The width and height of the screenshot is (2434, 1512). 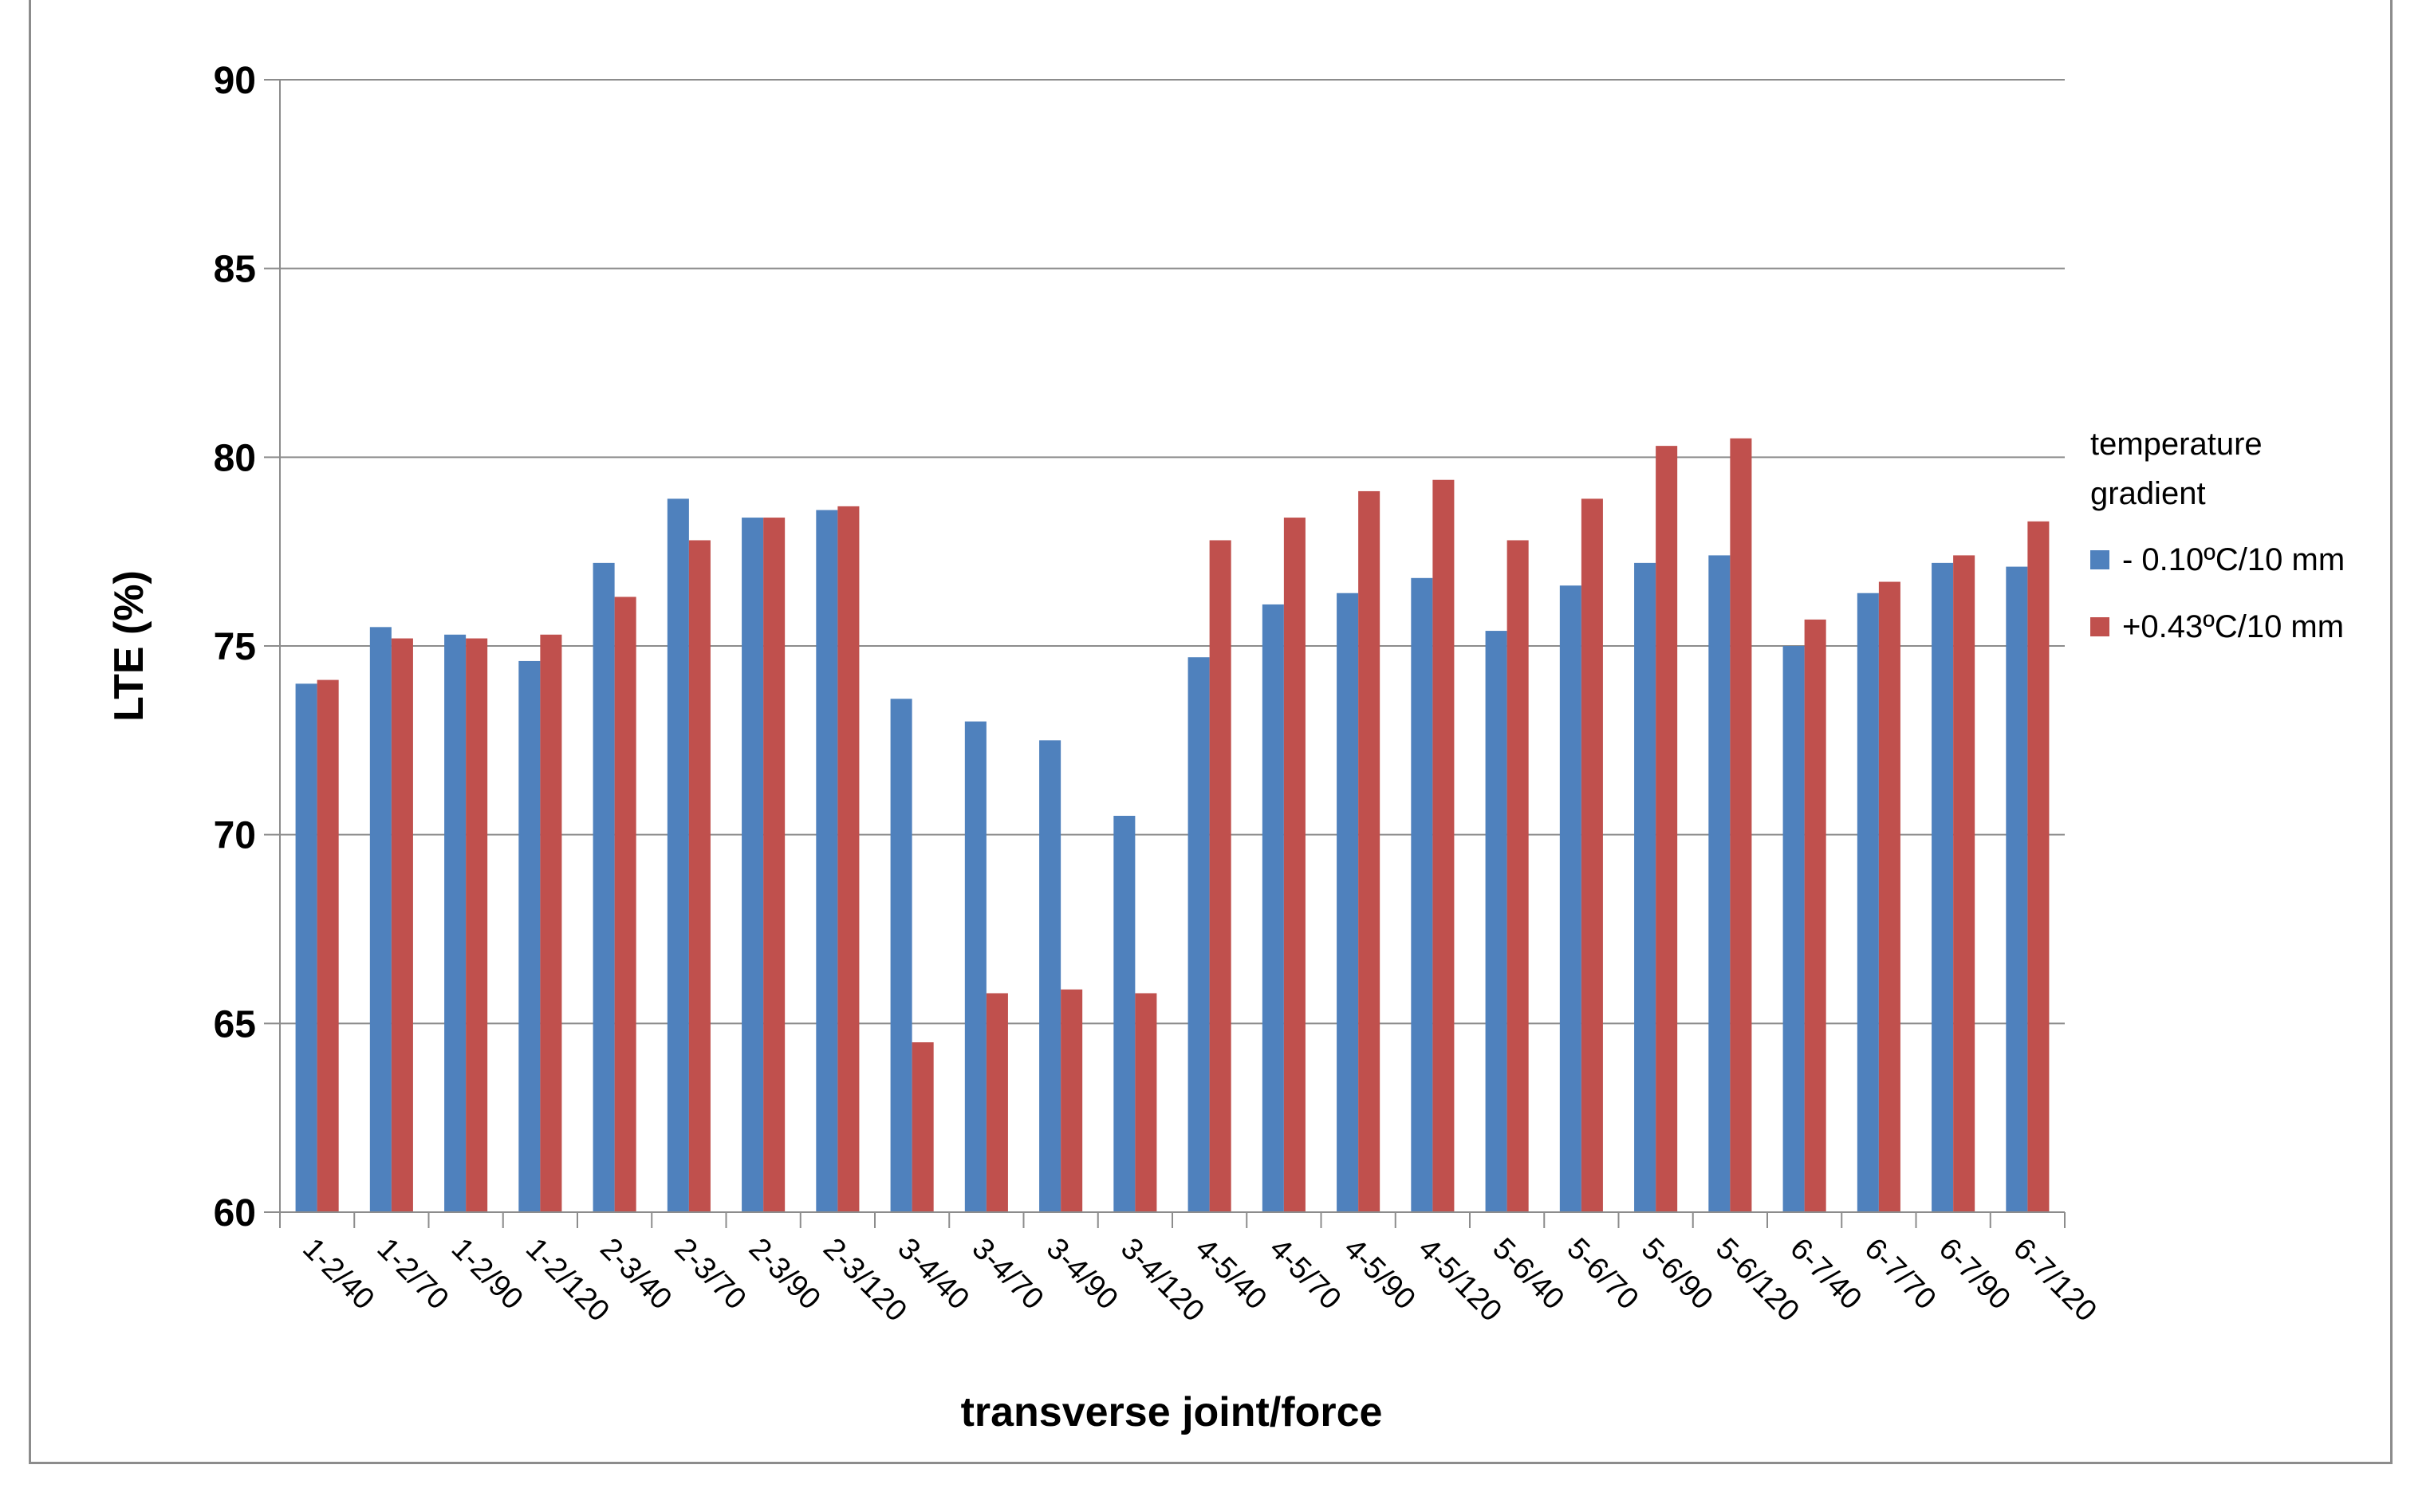 I want to click on y-tick-labels: 60 65 70 75 80 85 90, so click(x=235, y=647).